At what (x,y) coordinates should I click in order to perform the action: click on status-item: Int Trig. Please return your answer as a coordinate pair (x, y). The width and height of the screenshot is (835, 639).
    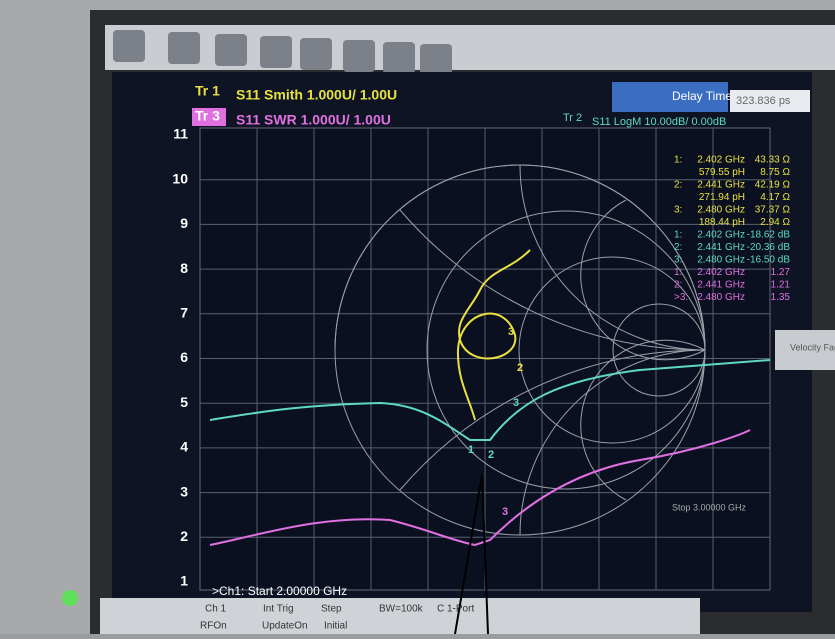
    Looking at the image, I should click on (278, 609).